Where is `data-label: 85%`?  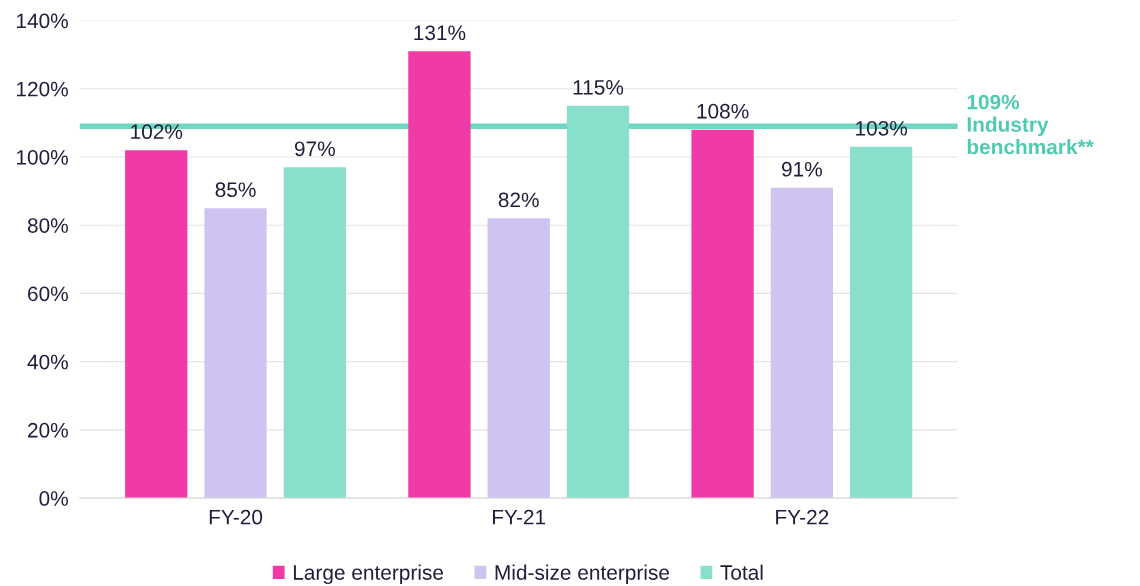 data-label: 85% is located at coordinates (235, 190).